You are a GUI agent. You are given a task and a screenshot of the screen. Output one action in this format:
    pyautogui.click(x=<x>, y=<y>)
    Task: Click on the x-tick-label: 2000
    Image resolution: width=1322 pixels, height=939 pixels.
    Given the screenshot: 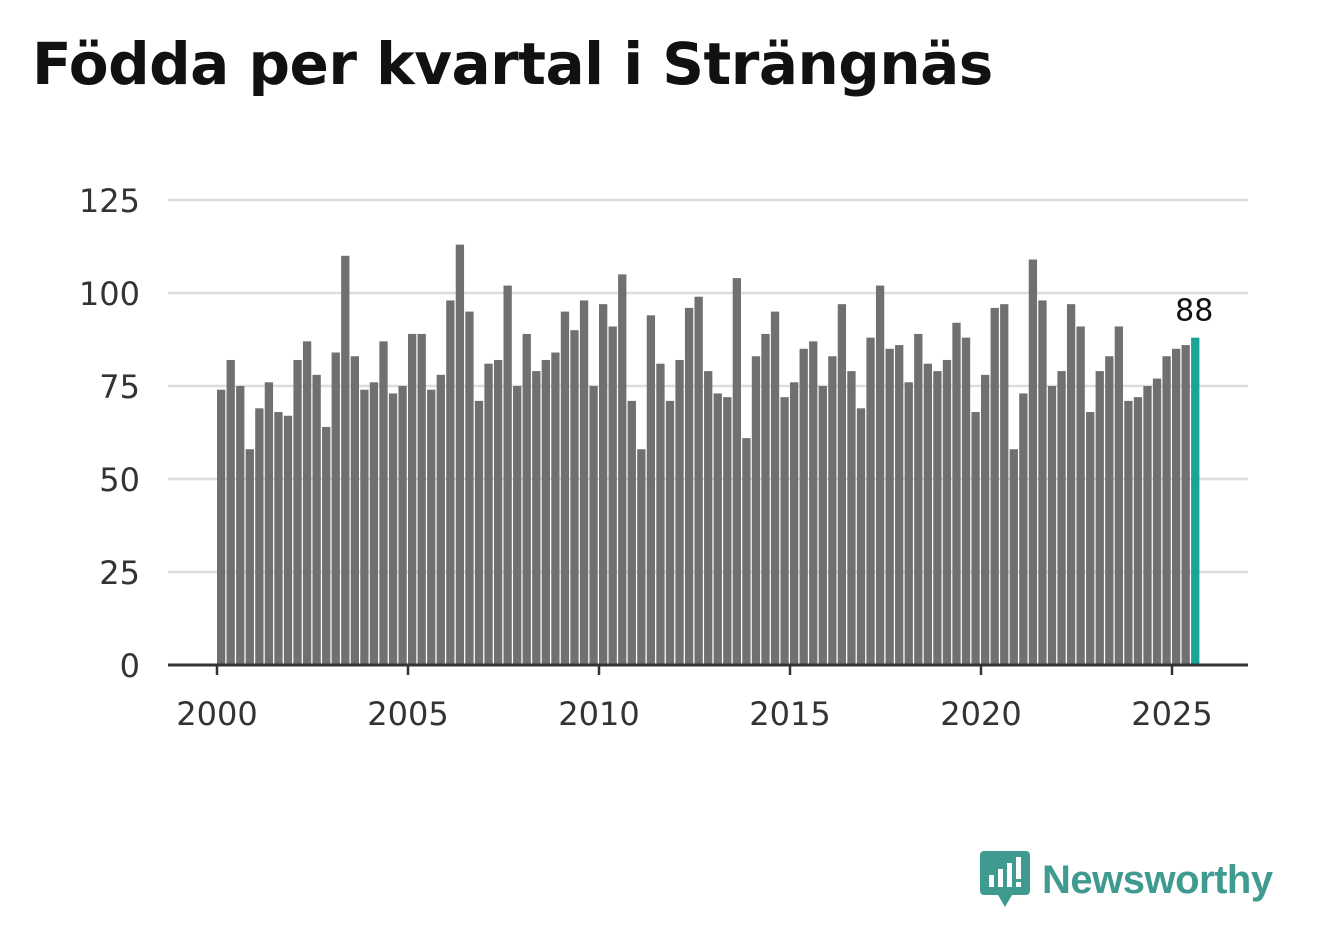 What is the action you would take?
    pyautogui.click(x=216, y=714)
    